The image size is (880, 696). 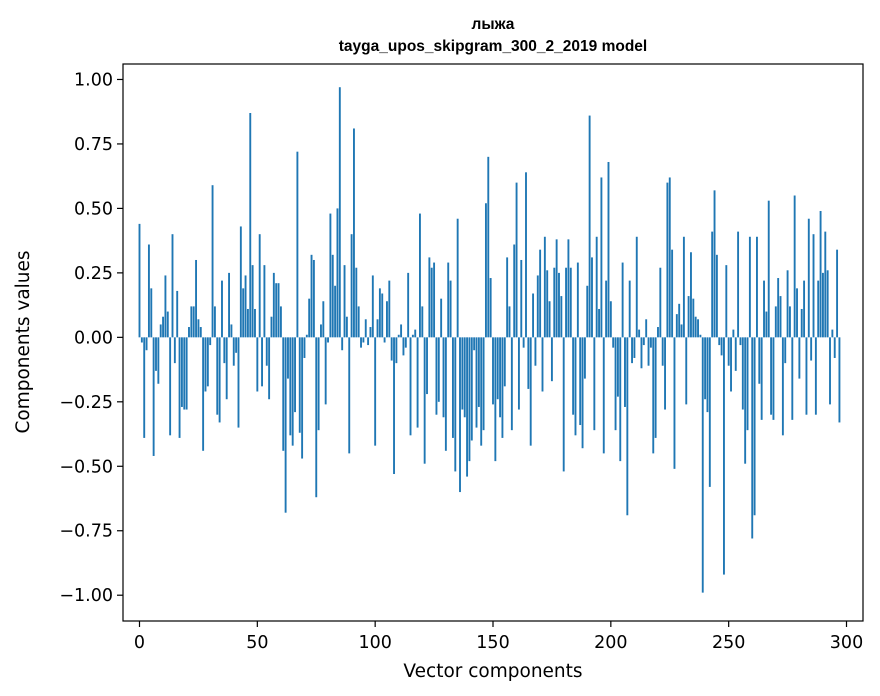 What do you see at coordinates (23, 341) in the screenshot?
I see `y-axis-label: Components values` at bounding box center [23, 341].